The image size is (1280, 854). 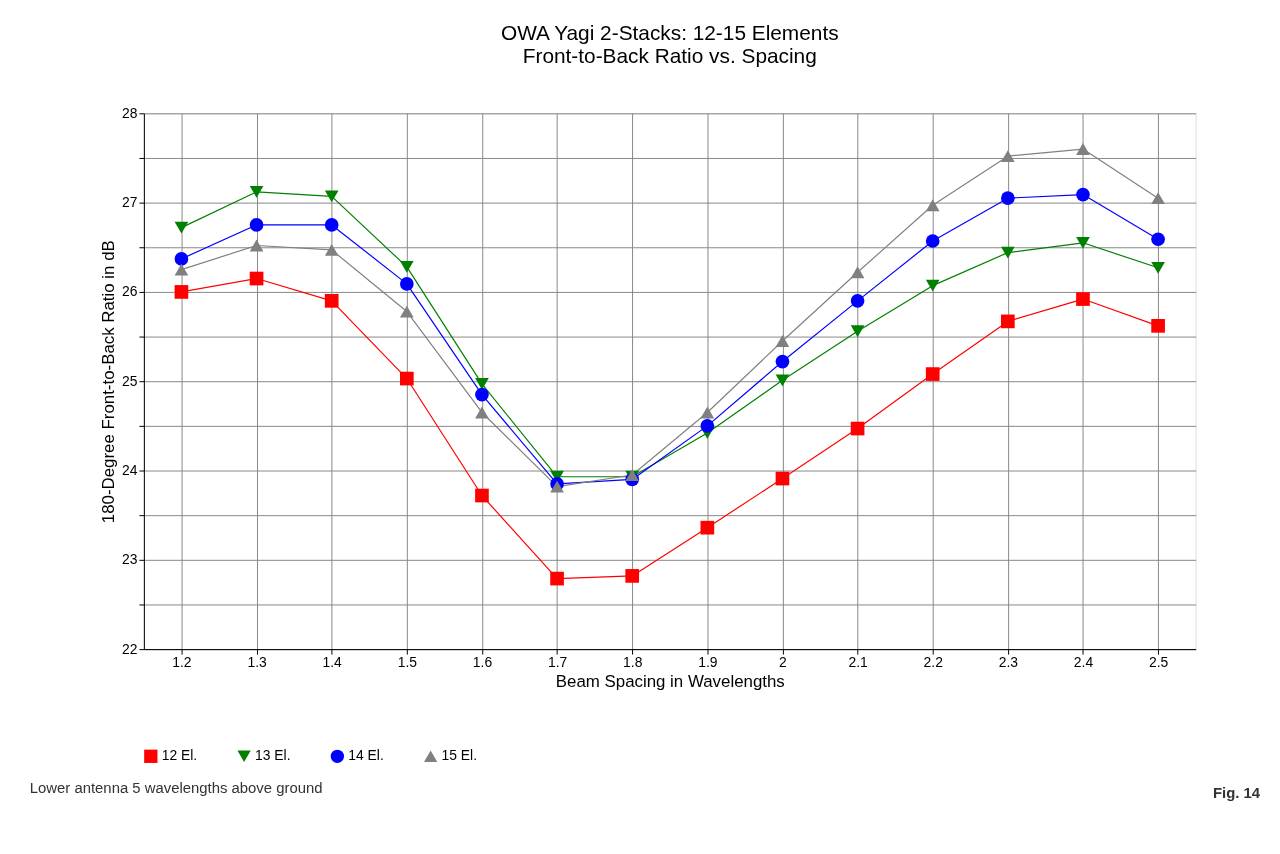 What do you see at coordinates (257, 662) in the screenshot?
I see `x-tick-label: 1.3` at bounding box center [257, 662].